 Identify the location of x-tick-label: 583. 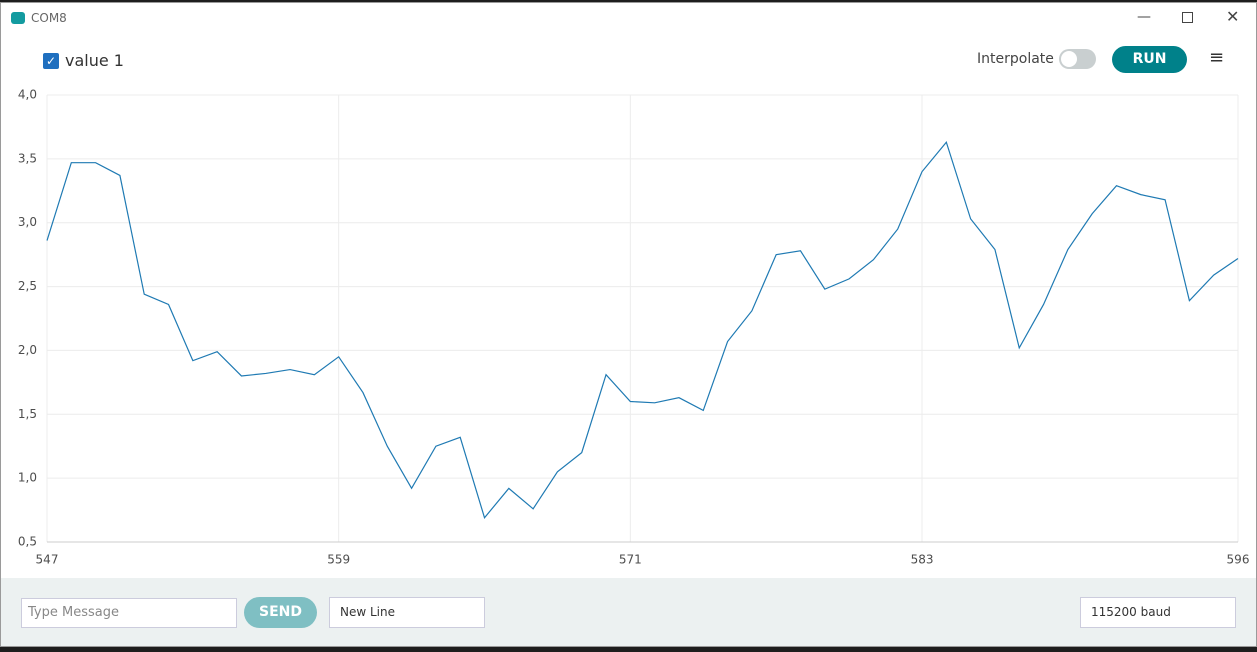
(922, 560).